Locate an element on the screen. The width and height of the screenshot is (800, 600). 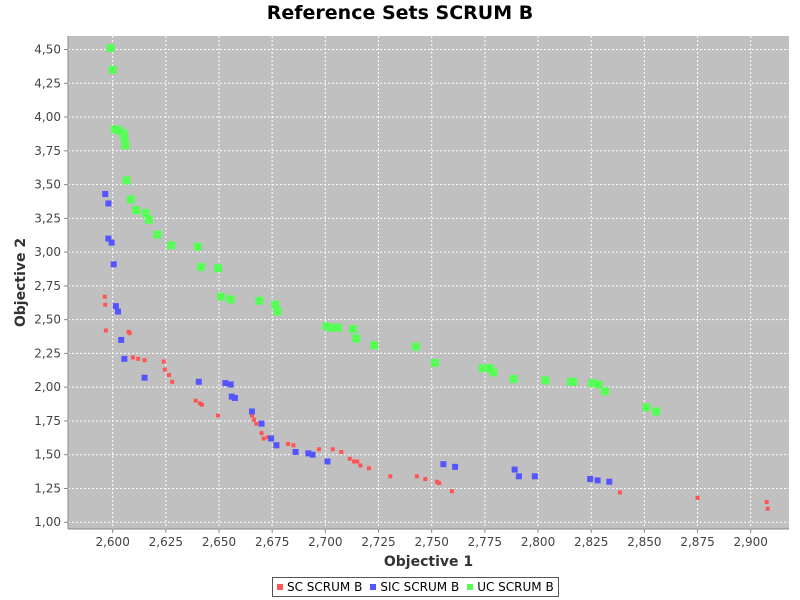
legend-label-uc: UC SCRUM B is located at coordinates (515, 587).